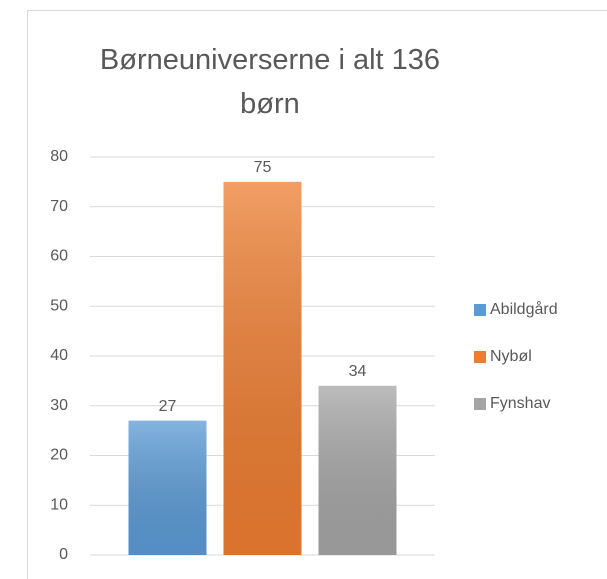 This screenshot has width=607, height=579. Describe the element at coordinates (59, 156) in the screenshot. I see `y-tick-label: 80` at that location.